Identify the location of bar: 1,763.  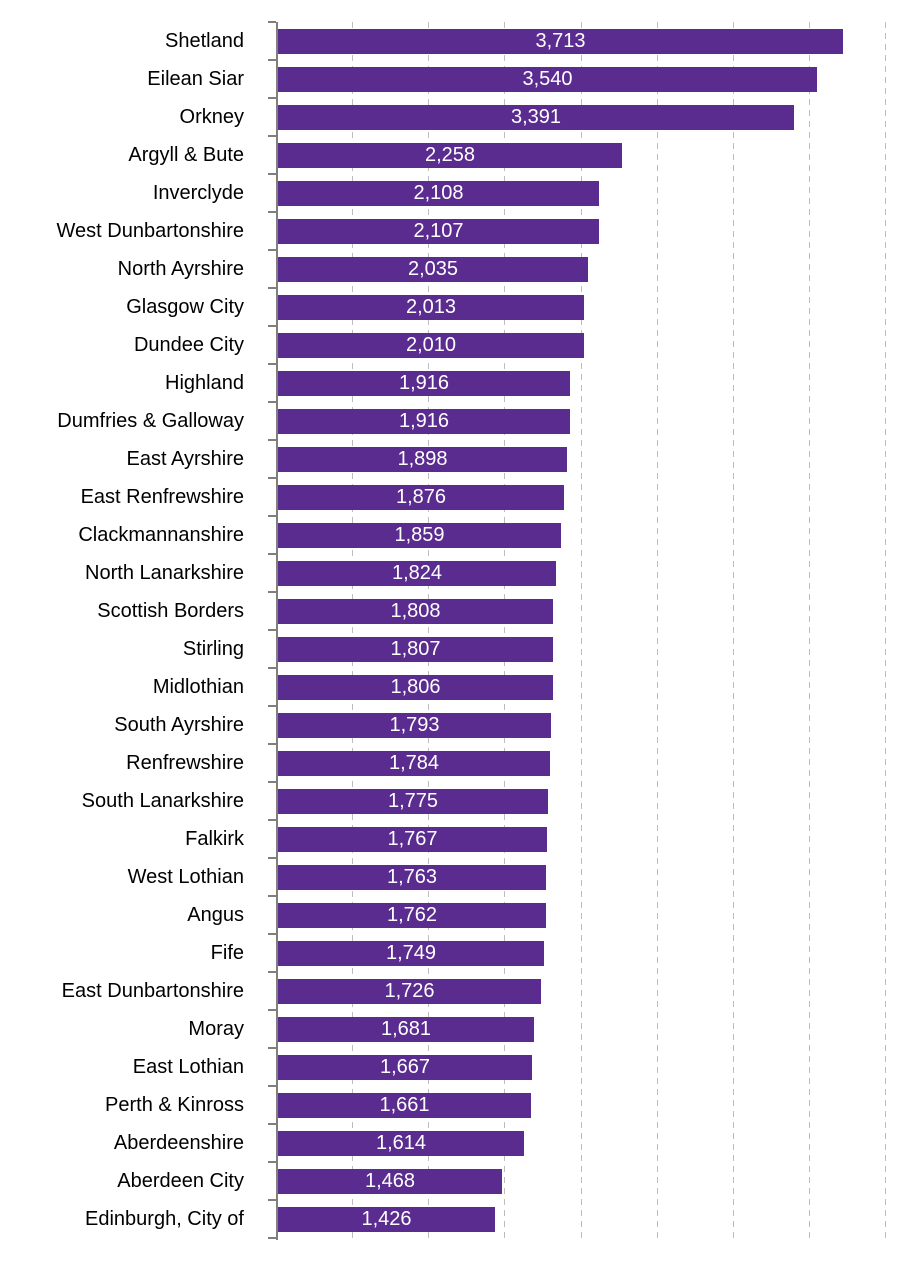
(412, 877).